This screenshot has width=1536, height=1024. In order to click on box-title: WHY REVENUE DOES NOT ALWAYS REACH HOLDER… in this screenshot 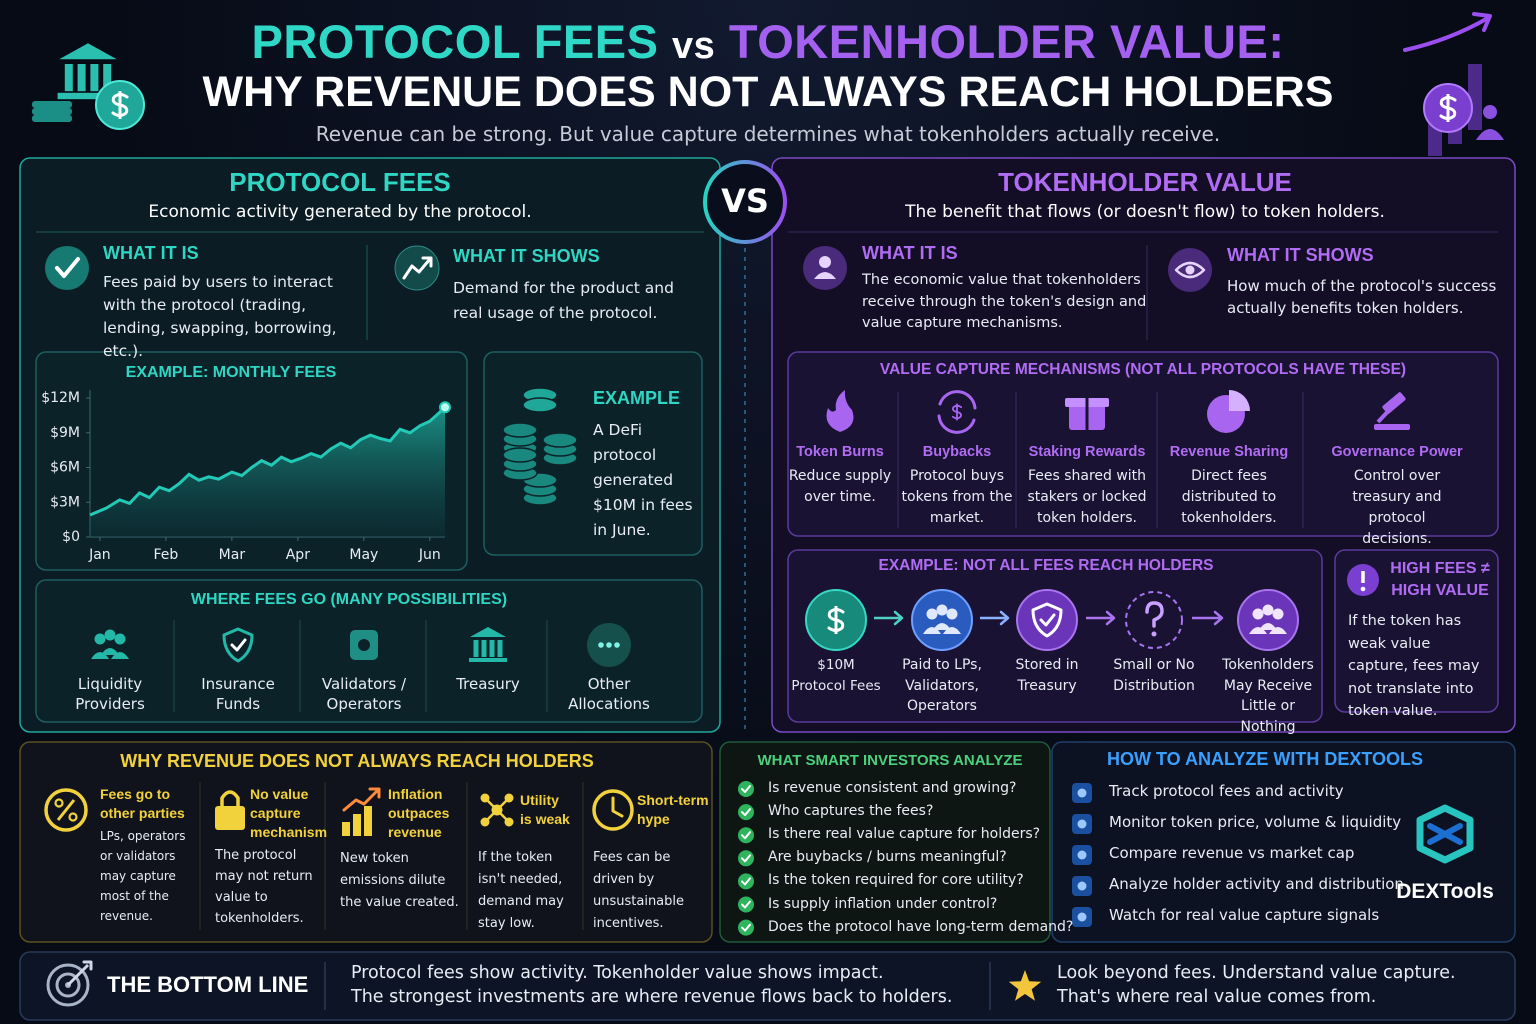, I will do `click(357, 761)`.